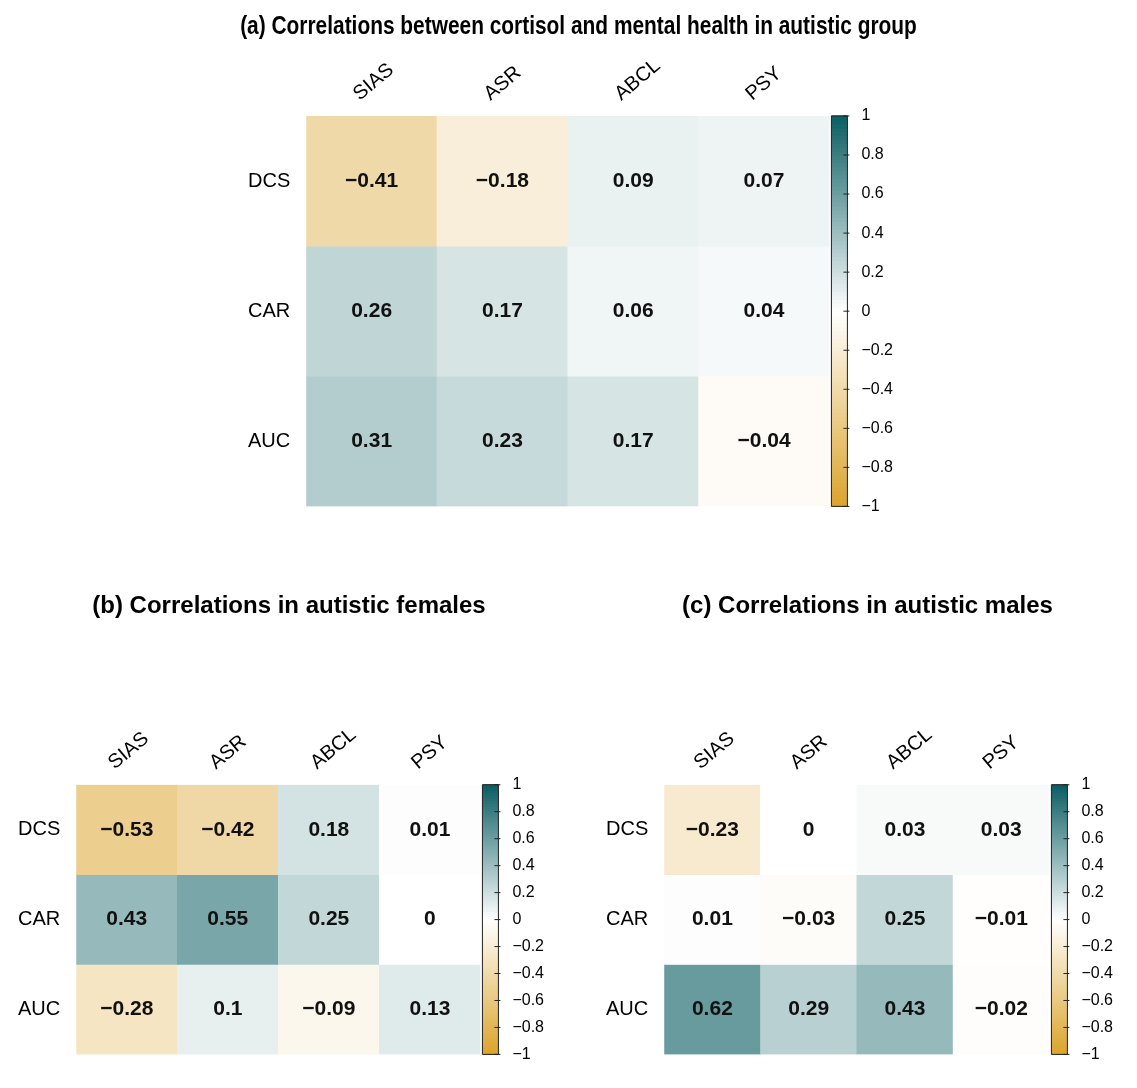 The height and width of the screenshot is (1088, 1137). I want to click on data-label: −0.53, so click(127, 828).